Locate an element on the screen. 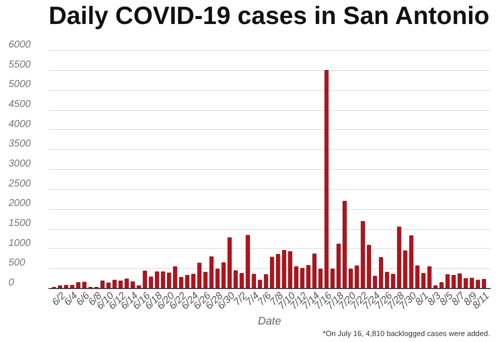 This screenshot has height=342, width=500. y-tick-label: 2000 is located at coordinates (20, 204).